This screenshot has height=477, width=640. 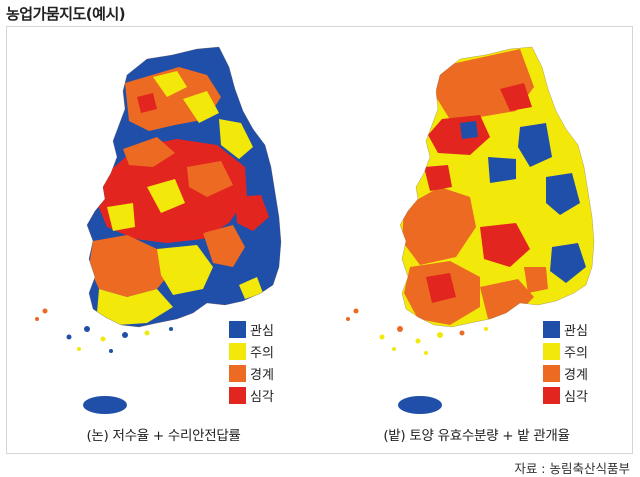 What do you see at coordinates (163, 436) in the screenshot?
I see `paddy-map-caption: (논) 저수율 + 수리안전답률` at bounding box center [163, 436].